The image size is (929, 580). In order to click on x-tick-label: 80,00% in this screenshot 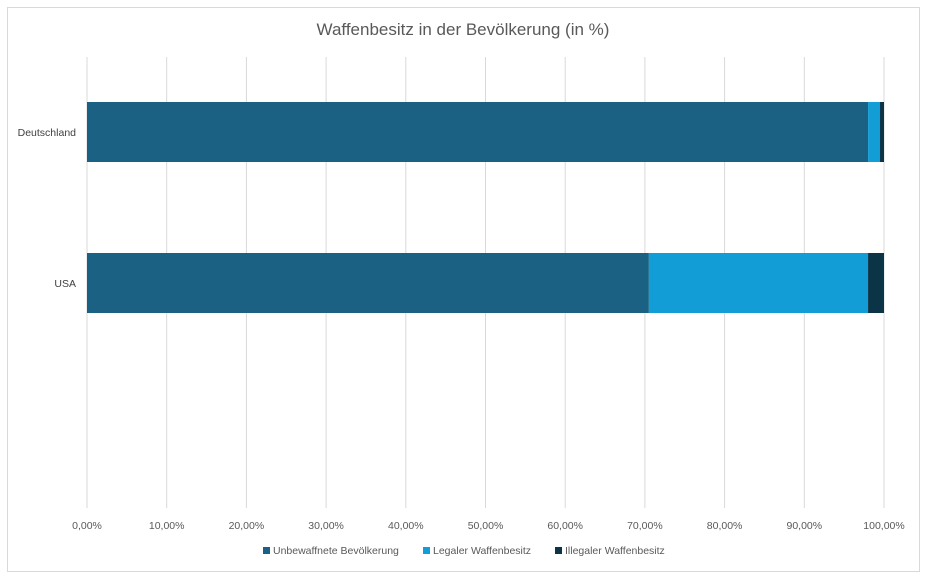, I will do `click(725, 526)`.